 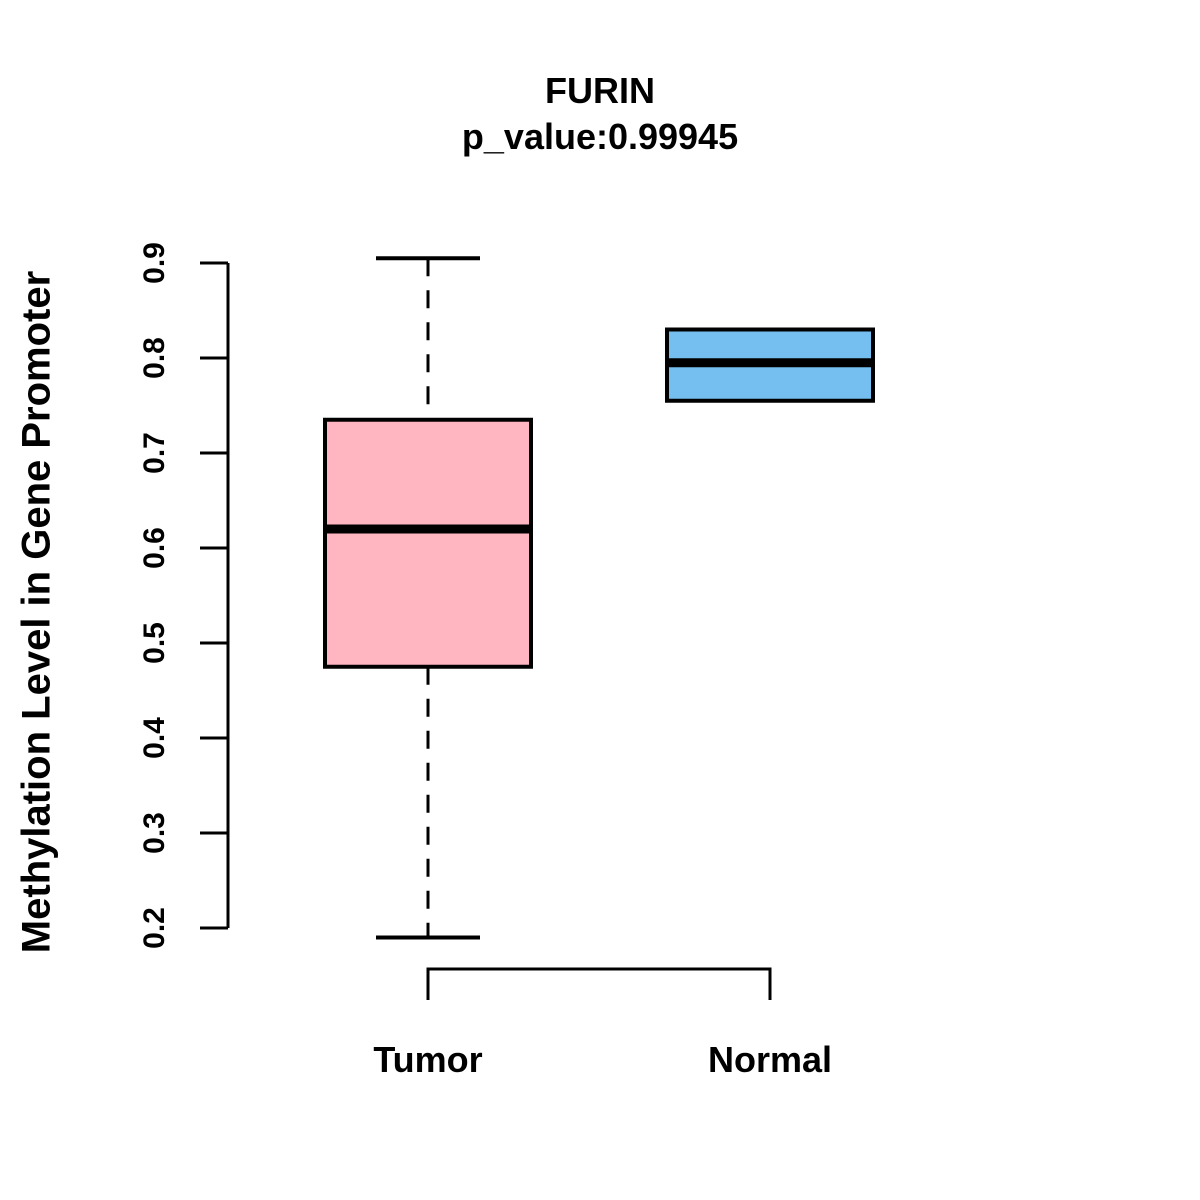 What do you see at coordinates (600, 90) in the screenshot?
I see `chart-title: FURIN` at bounding box center [600, 90].